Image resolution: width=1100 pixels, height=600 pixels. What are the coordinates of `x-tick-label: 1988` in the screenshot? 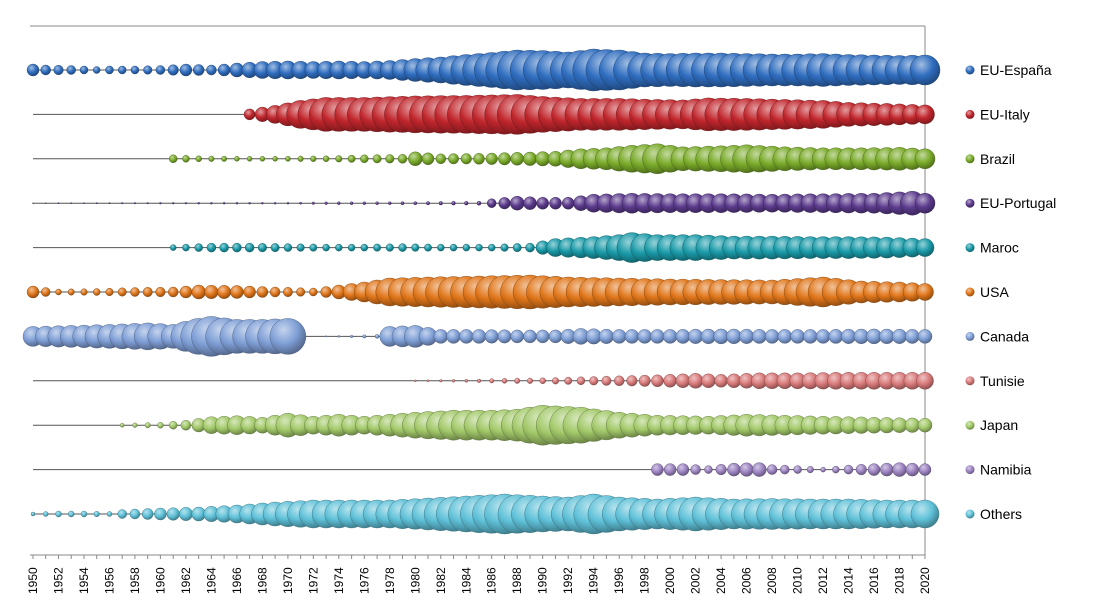 It's located at (517, 580).